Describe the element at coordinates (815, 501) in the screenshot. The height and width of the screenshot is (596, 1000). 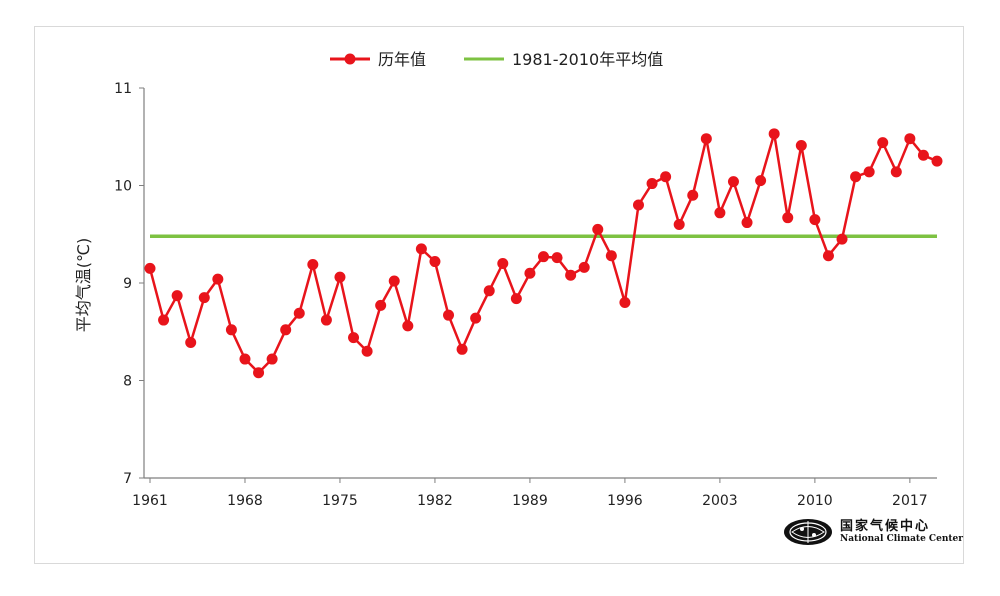
I see `x-tick-label: 2010` at that location.